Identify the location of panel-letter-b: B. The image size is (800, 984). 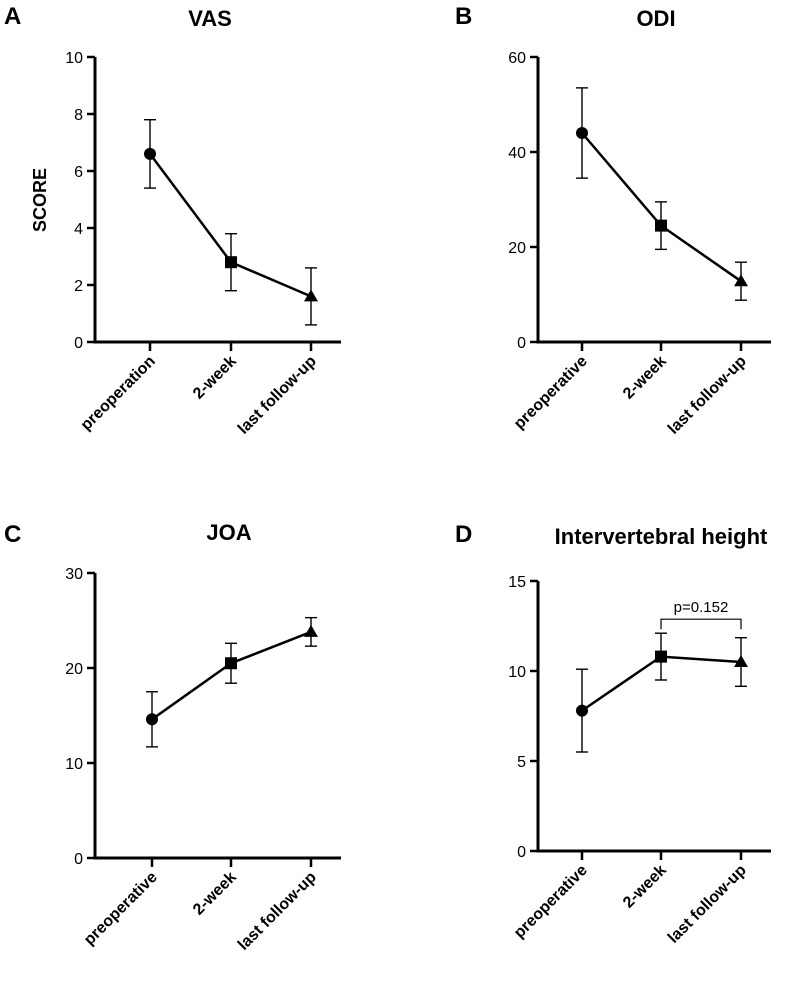
(463, 16).